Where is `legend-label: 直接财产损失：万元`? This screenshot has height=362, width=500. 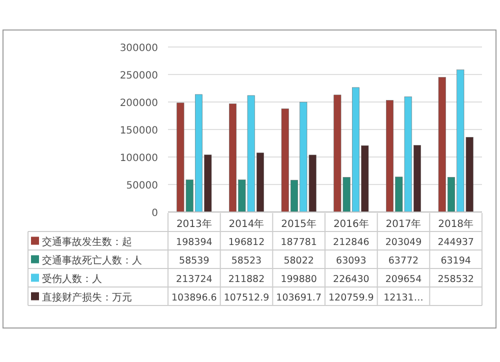 legend-label: 直接财产损失：万元 is located at coordinates (87, 297).